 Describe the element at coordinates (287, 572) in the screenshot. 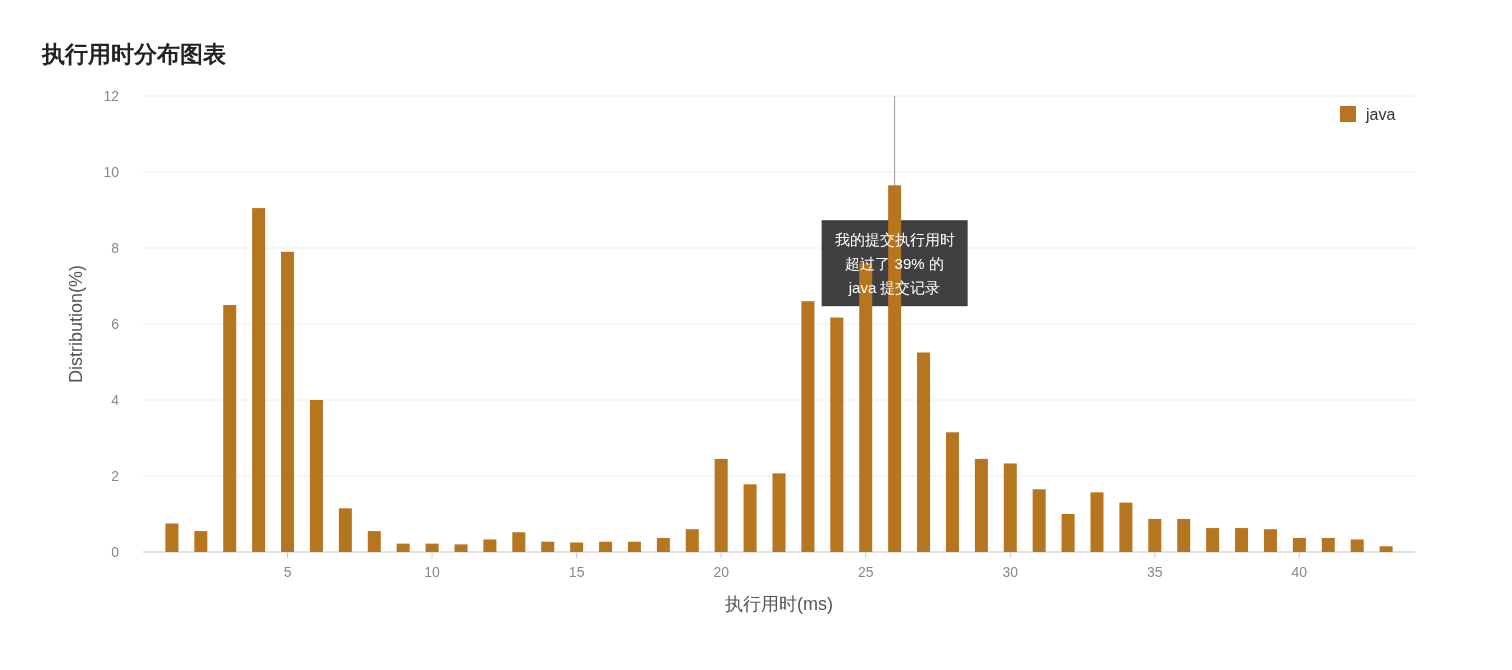

I see `x-tick-label: 5` at that location.